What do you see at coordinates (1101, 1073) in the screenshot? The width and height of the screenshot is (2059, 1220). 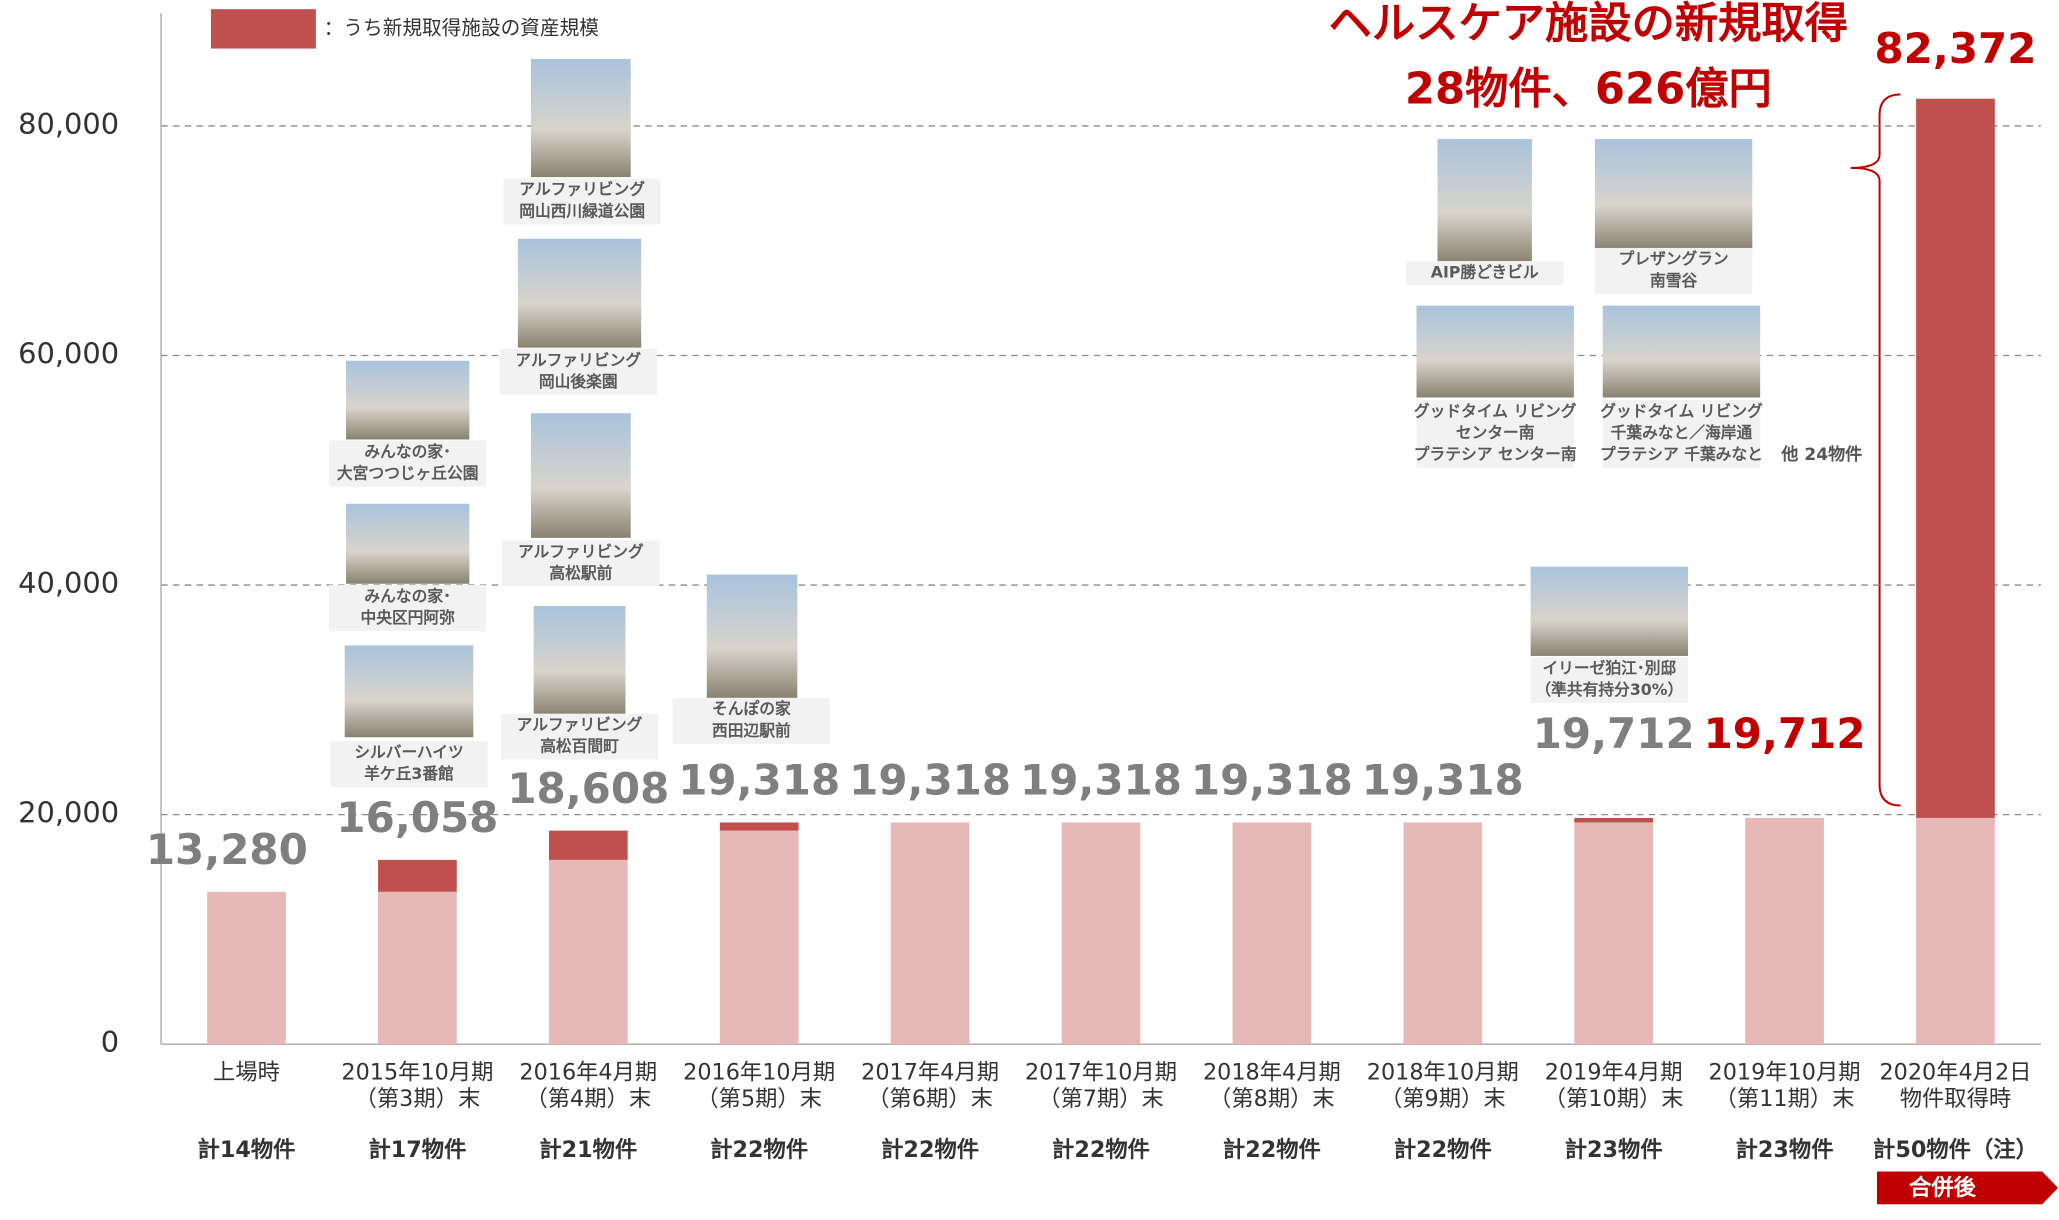 I see `x-tick-label: 2017年10月期` at bounding box center [1101, 1073].